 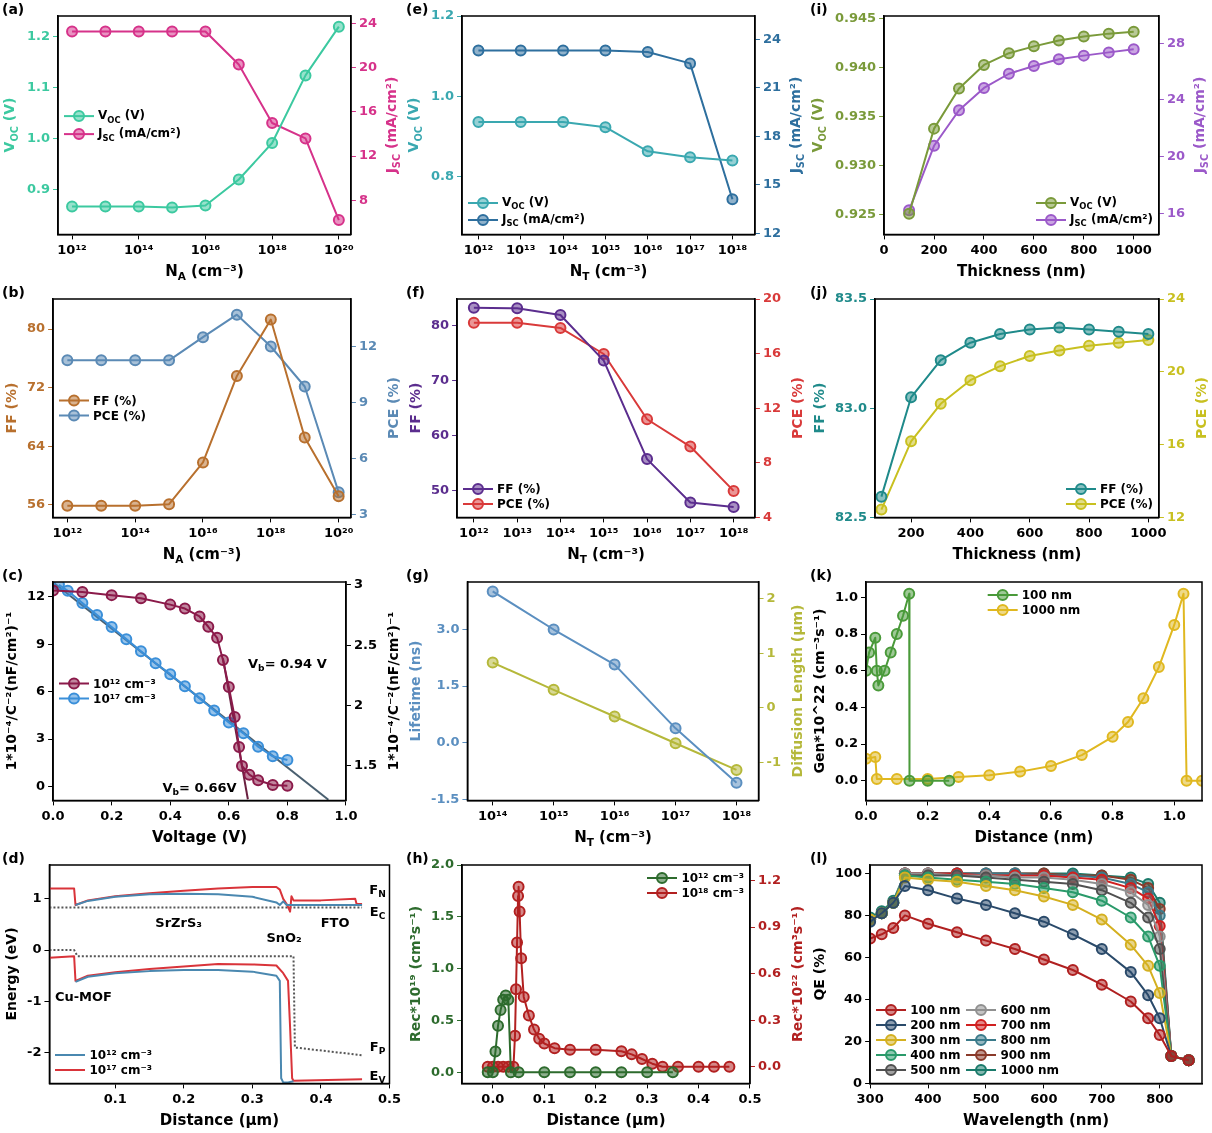 I want to click on y-tick-label: 0.9, so click(x=39, y=188).